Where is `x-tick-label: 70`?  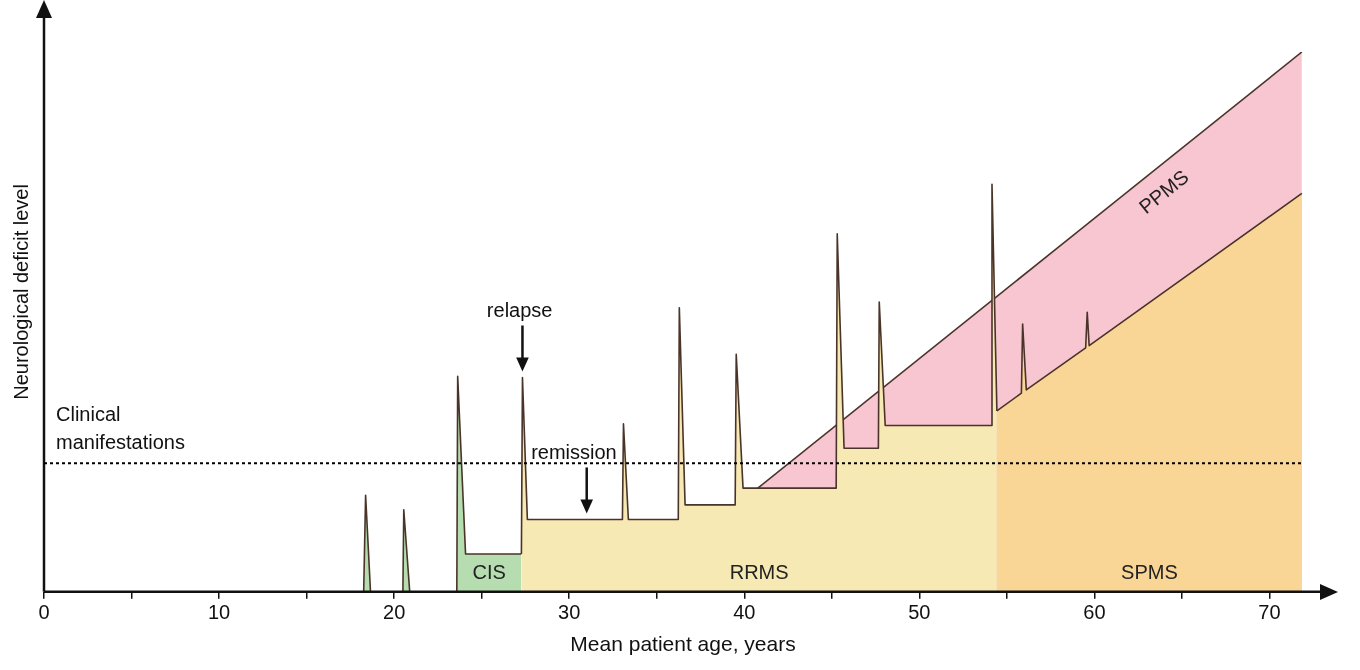
x-tick-label: 70 is located at coordinates (1269, 612).